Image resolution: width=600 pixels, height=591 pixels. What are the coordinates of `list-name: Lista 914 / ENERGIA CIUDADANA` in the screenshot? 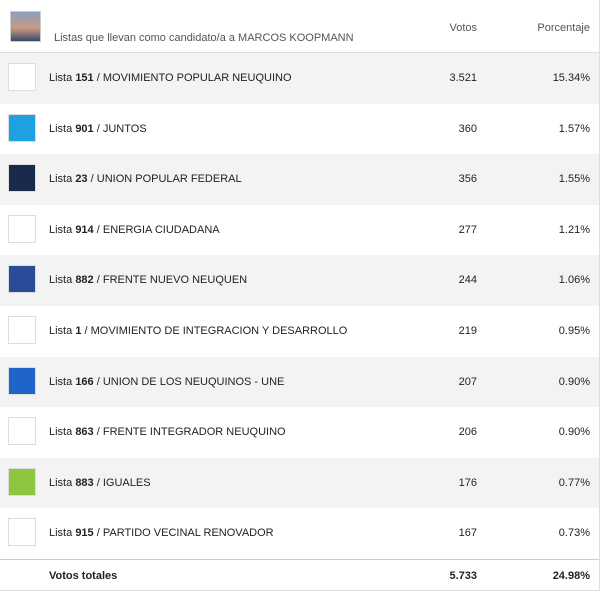 It's located at (134, 230).